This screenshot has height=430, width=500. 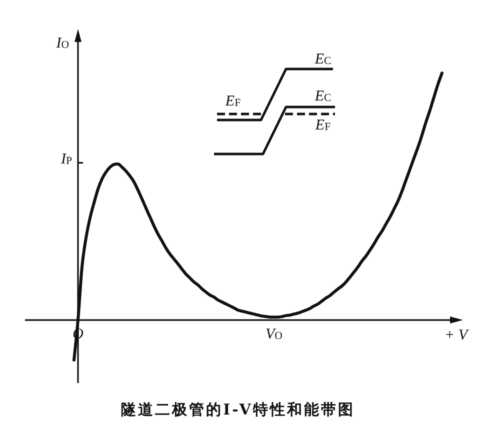 What do you see at coordinates (238, 409) in the screenshot?
I see `text: 隧道二极管的I-V特性和能带图` at bounding box center [238, 409].